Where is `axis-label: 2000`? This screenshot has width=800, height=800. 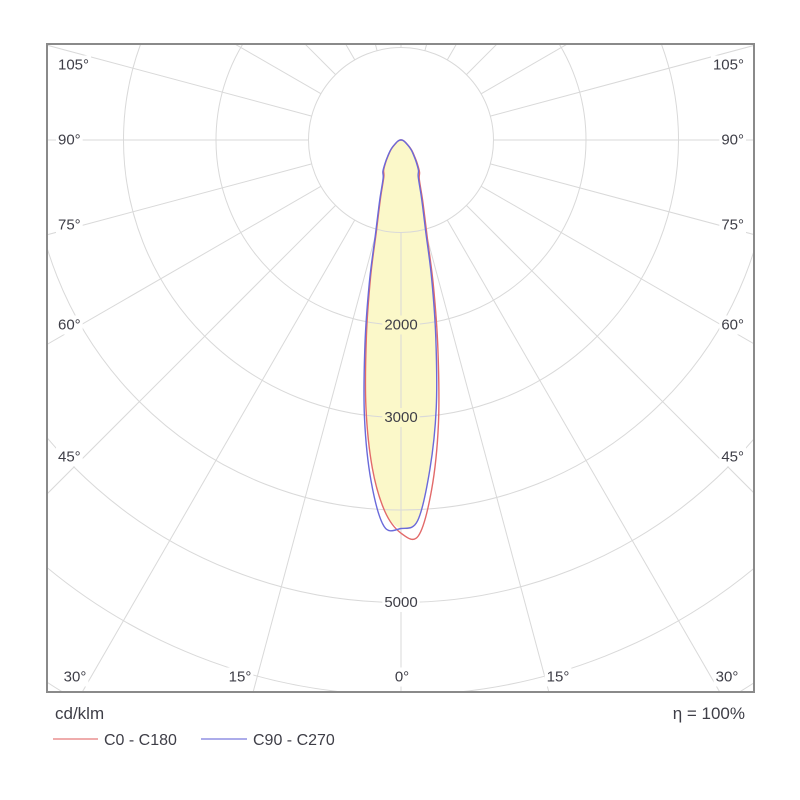 axis-label: 2000 is located at coordinates (400, 325).